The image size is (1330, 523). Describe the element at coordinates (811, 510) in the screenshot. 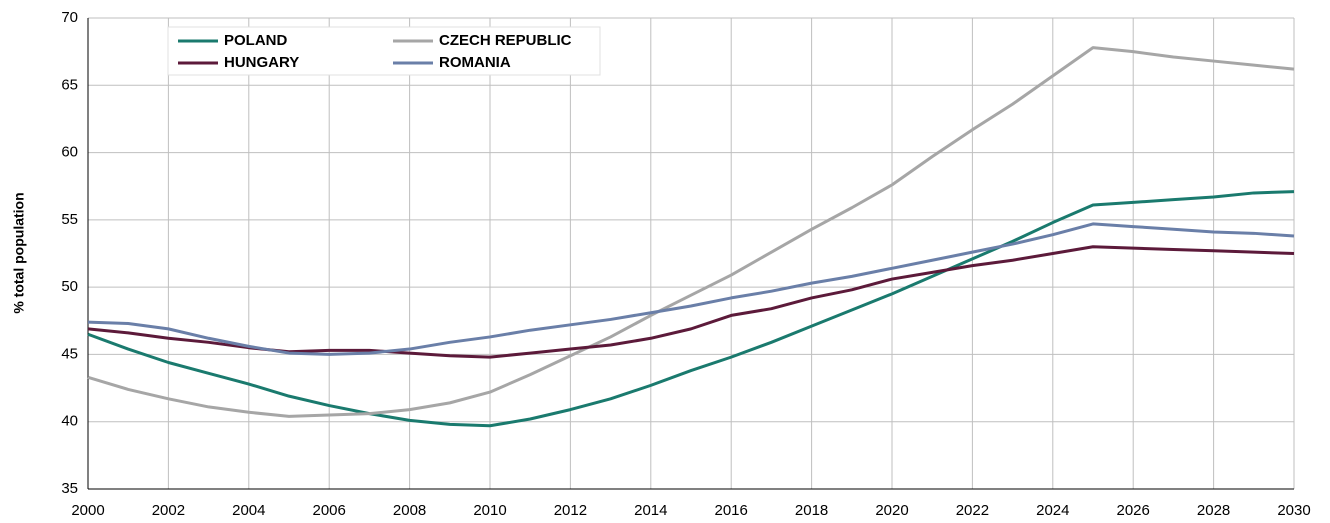

I see `x-tick-label: 2018` at that location.